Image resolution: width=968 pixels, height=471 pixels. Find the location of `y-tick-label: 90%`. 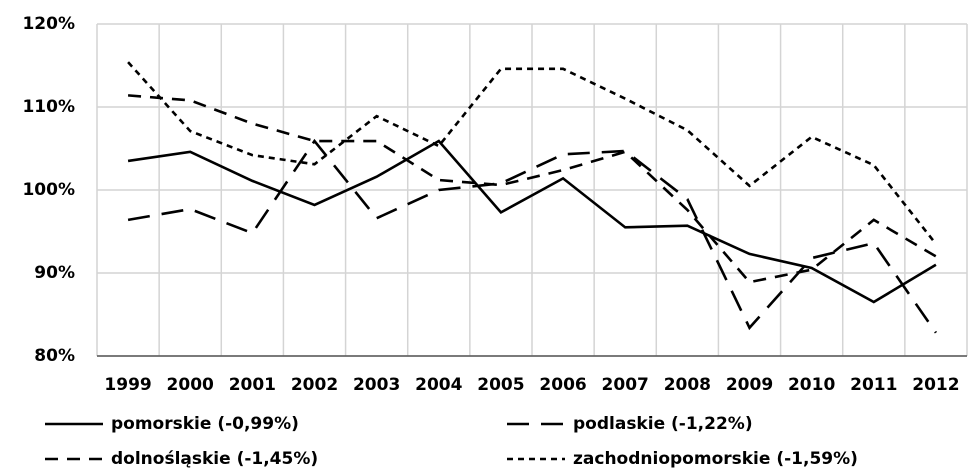

y-tick-label: 90% is located at coordinates (54, 273).